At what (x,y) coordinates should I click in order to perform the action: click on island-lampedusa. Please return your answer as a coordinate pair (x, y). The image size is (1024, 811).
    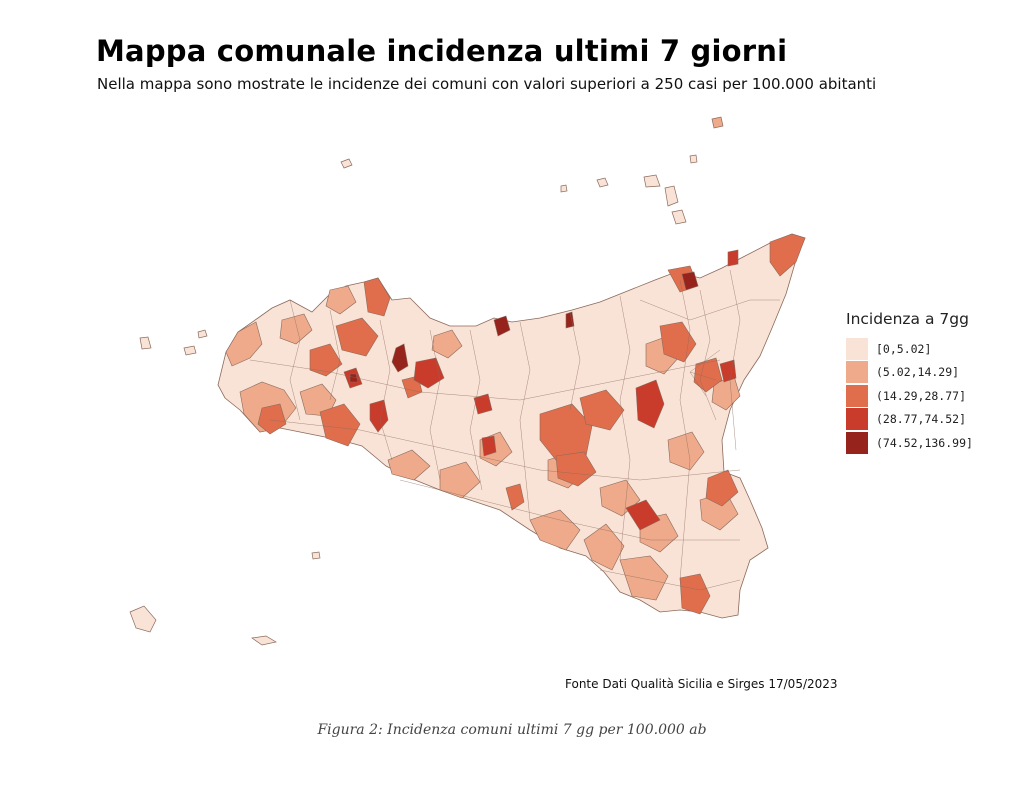
    Looking at the image, I should click on (264, 640).